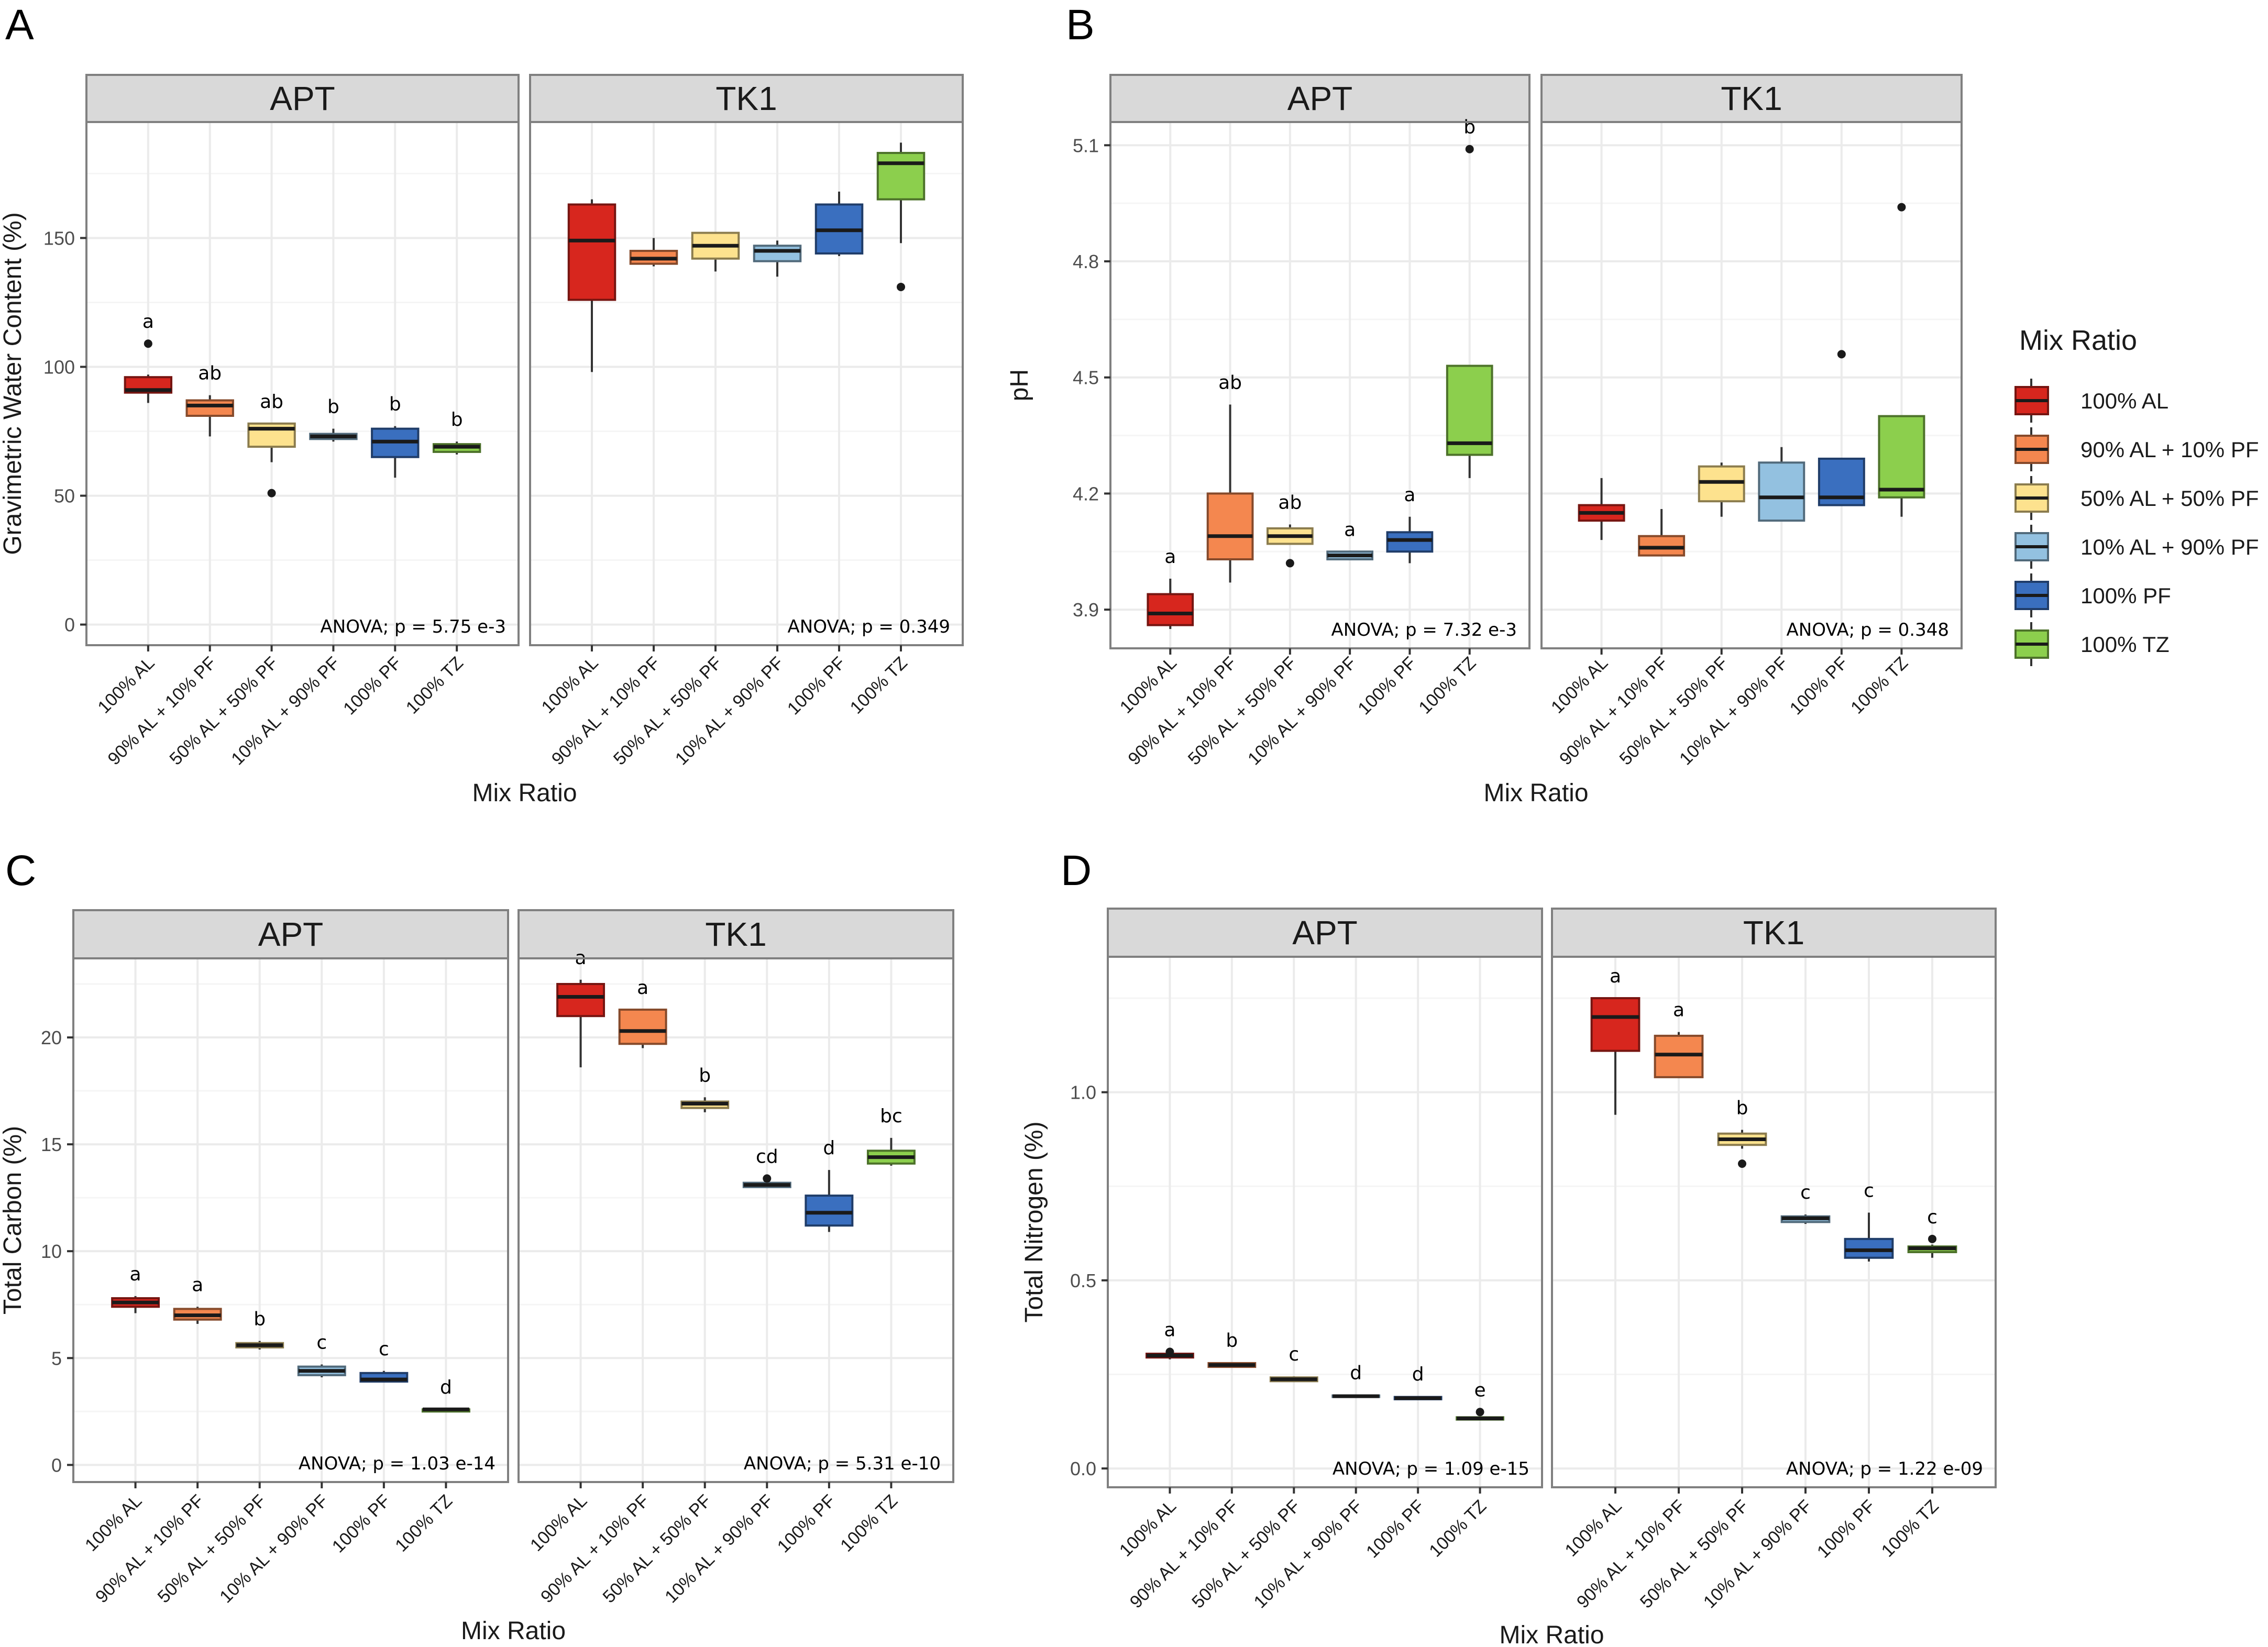  Describe the element at coordinates (766, 1167) in the screenshot. I see `box-4: cd` at that location.